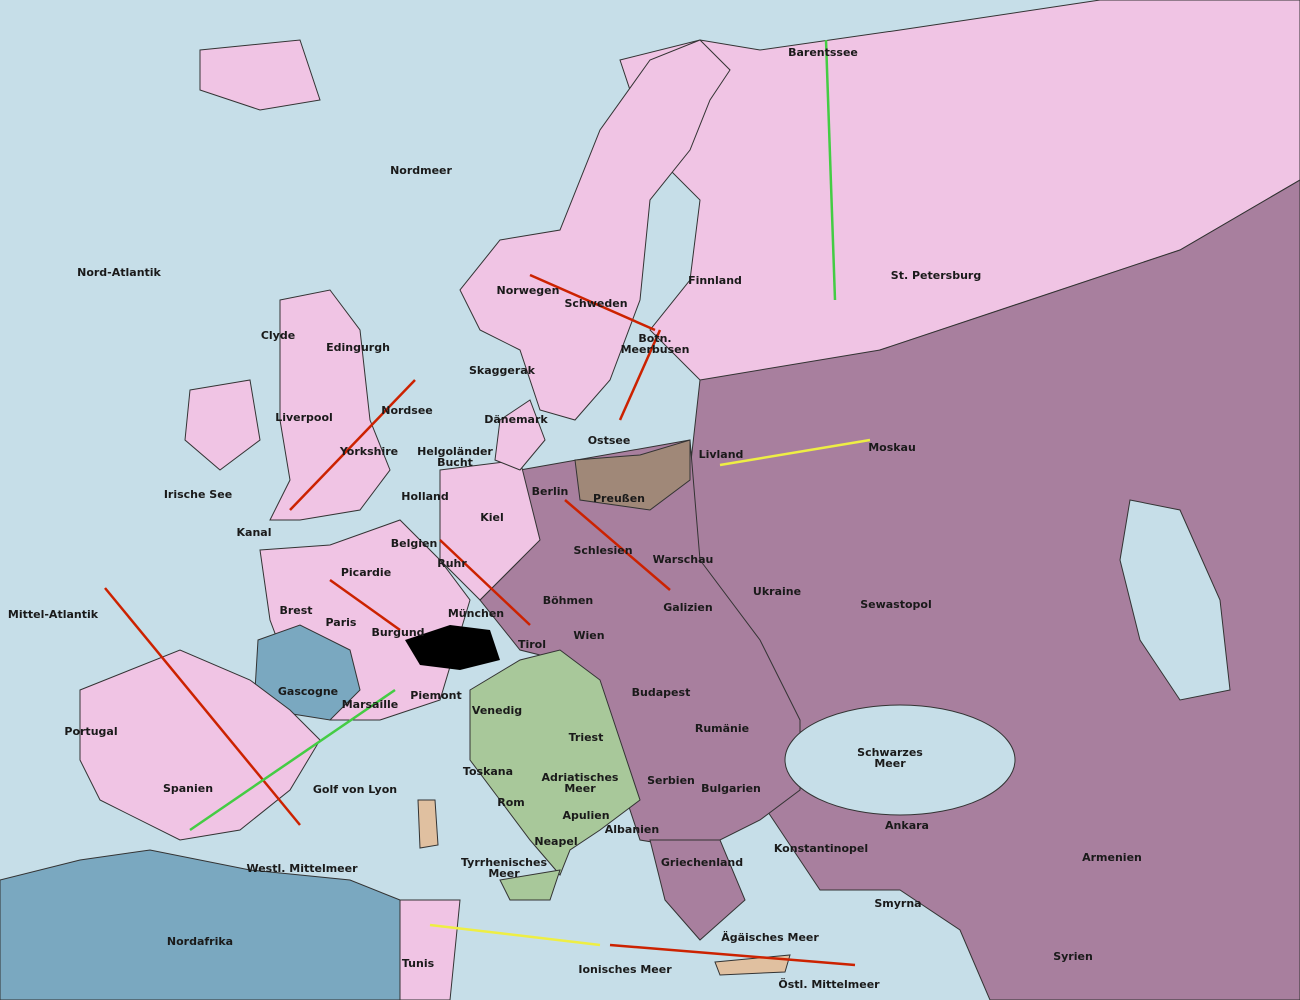 This screenshot has height=1000, width=1300. I want to click on region-label: Dänemark, so click(516, 419).